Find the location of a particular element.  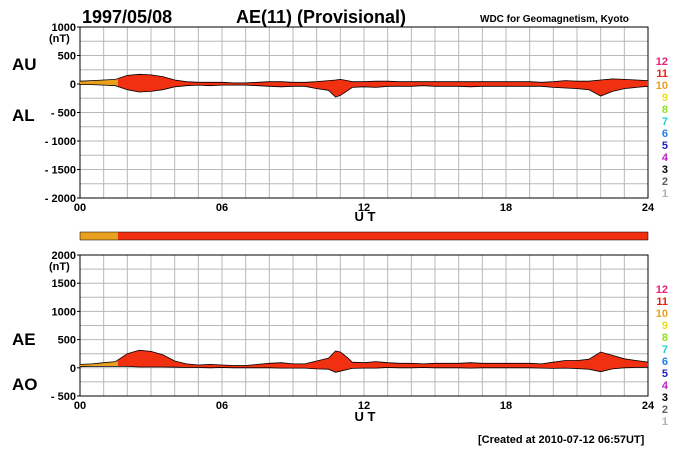

panel2-ytick-label: 500 is located at coordinates (67, 341).